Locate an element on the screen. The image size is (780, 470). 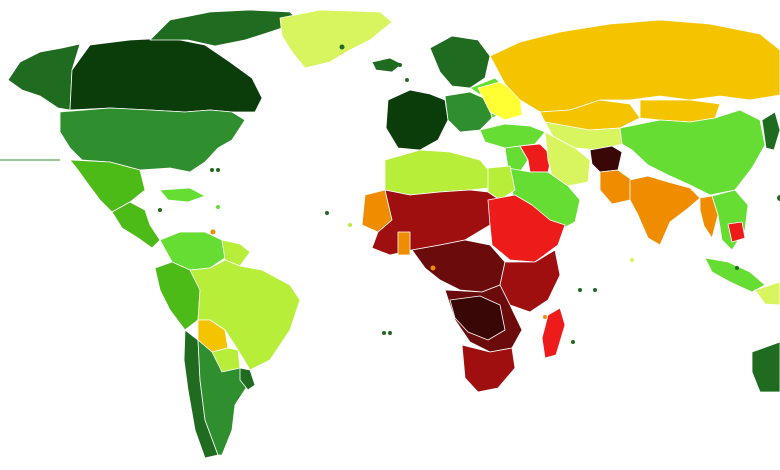
region-zambia-region is located at coordinates (477, 318).